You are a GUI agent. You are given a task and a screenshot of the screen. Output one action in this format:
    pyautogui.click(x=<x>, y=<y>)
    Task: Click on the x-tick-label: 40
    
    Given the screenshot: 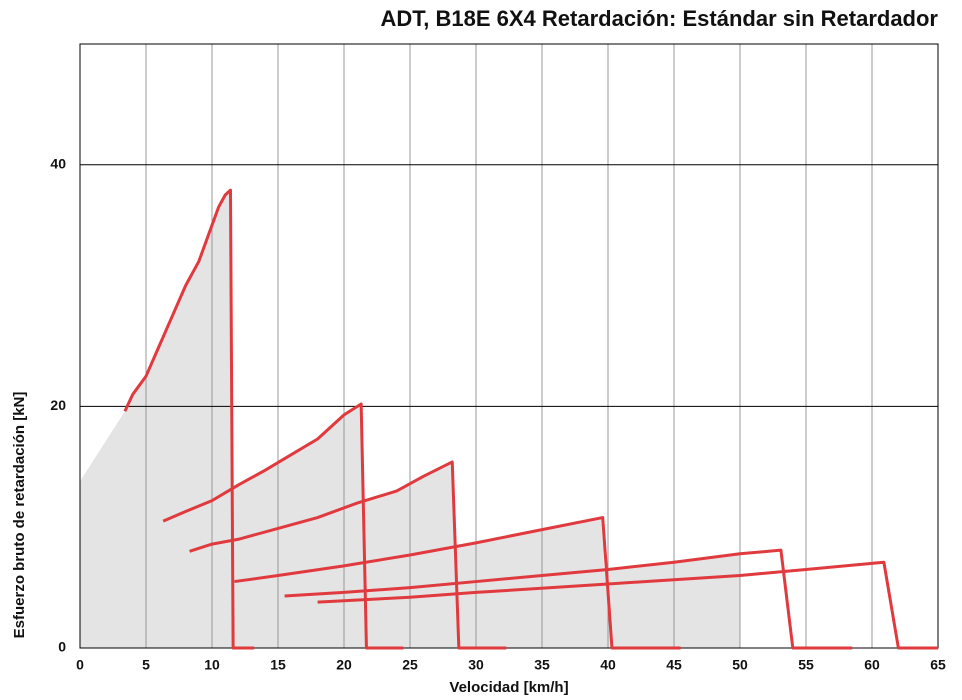 What is the action you would take?
    pyautogui.click(x=608, y=665)
    